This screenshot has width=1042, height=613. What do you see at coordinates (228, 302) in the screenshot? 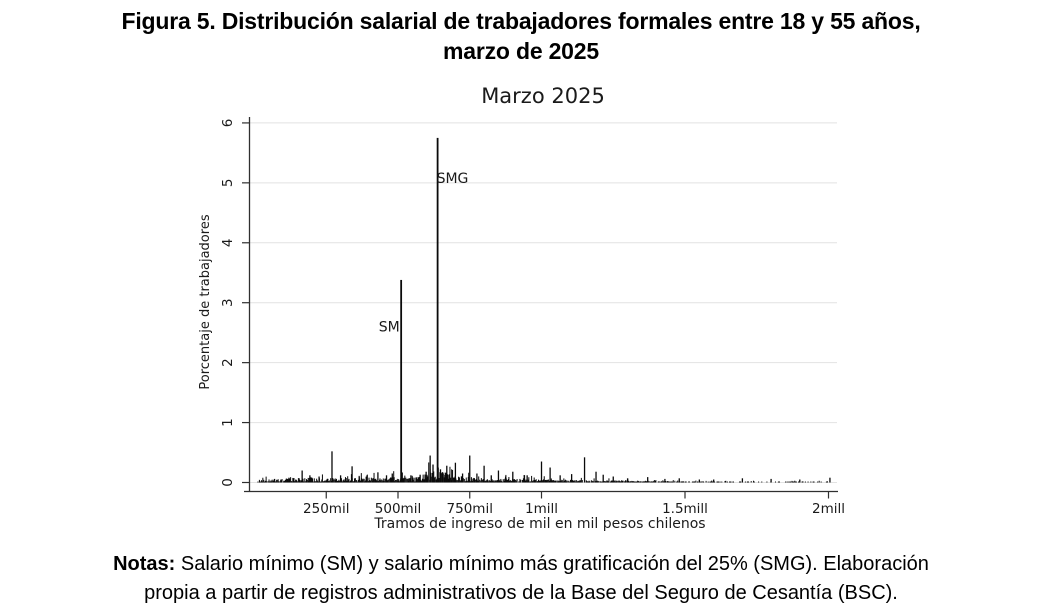
I see `y-tick-label-3: 3` at bounding box center [228, 302].